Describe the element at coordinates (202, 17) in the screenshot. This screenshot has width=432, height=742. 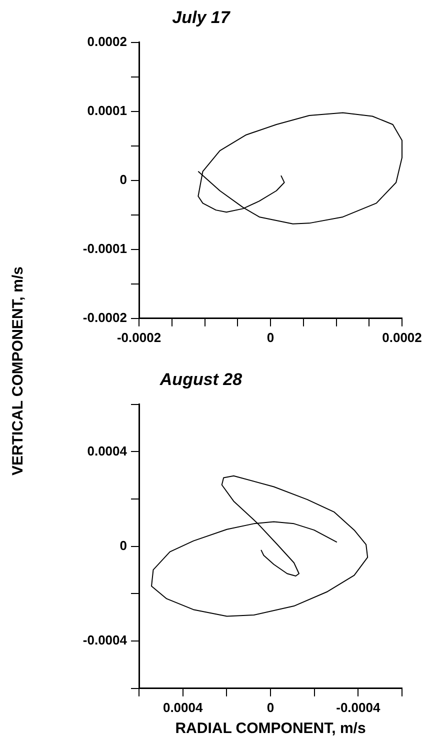
I see `chart-title: July 17` at that location.